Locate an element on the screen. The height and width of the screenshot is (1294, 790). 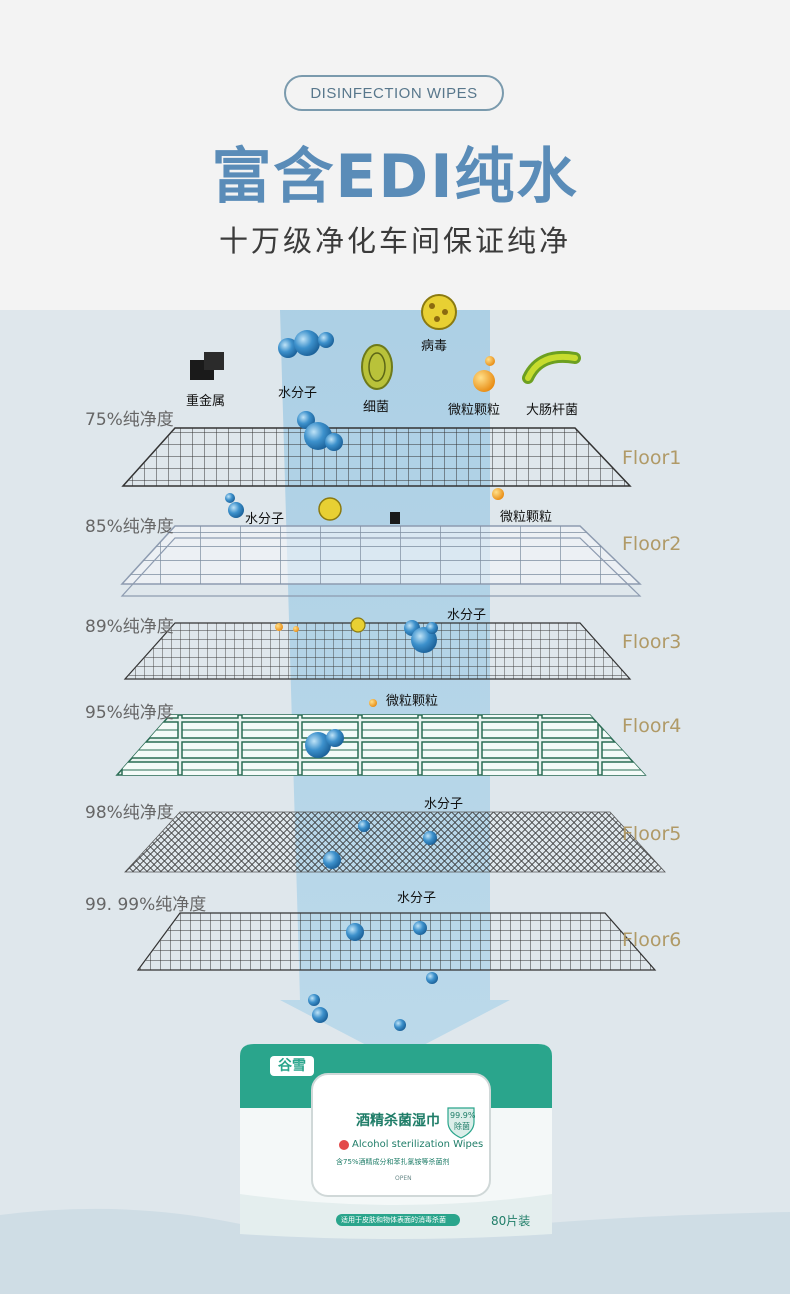
floor-label-5: Floor5 is located at coordinates (652, 834).